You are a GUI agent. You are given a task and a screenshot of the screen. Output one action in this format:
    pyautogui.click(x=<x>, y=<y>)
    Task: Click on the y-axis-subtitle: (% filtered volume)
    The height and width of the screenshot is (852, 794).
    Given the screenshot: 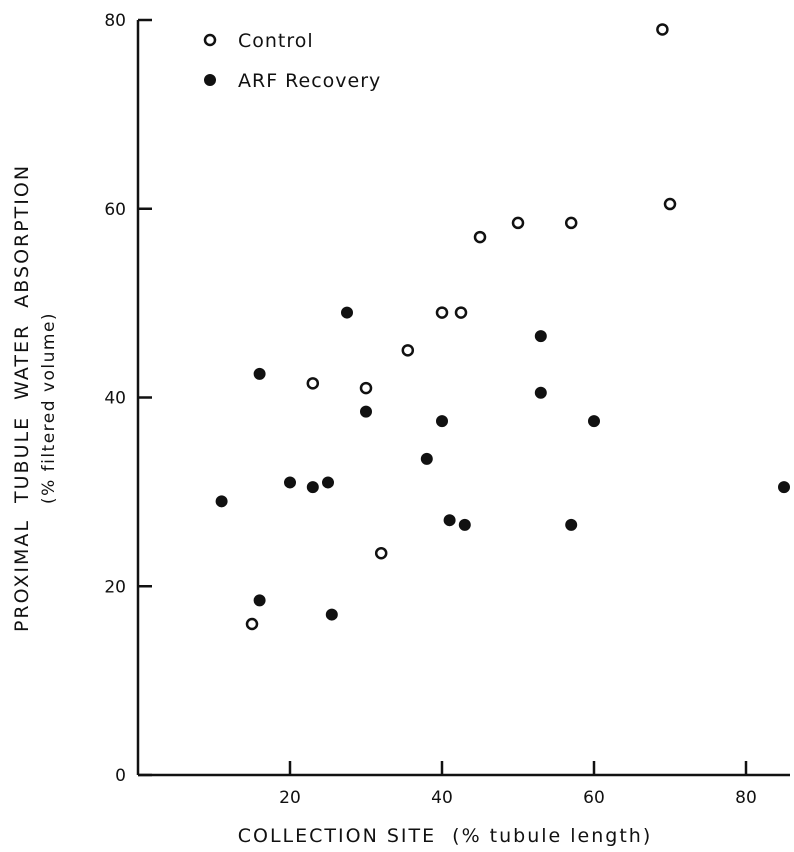 What is the action you would take?
    pyautogui.click(x=49, y=408)
    